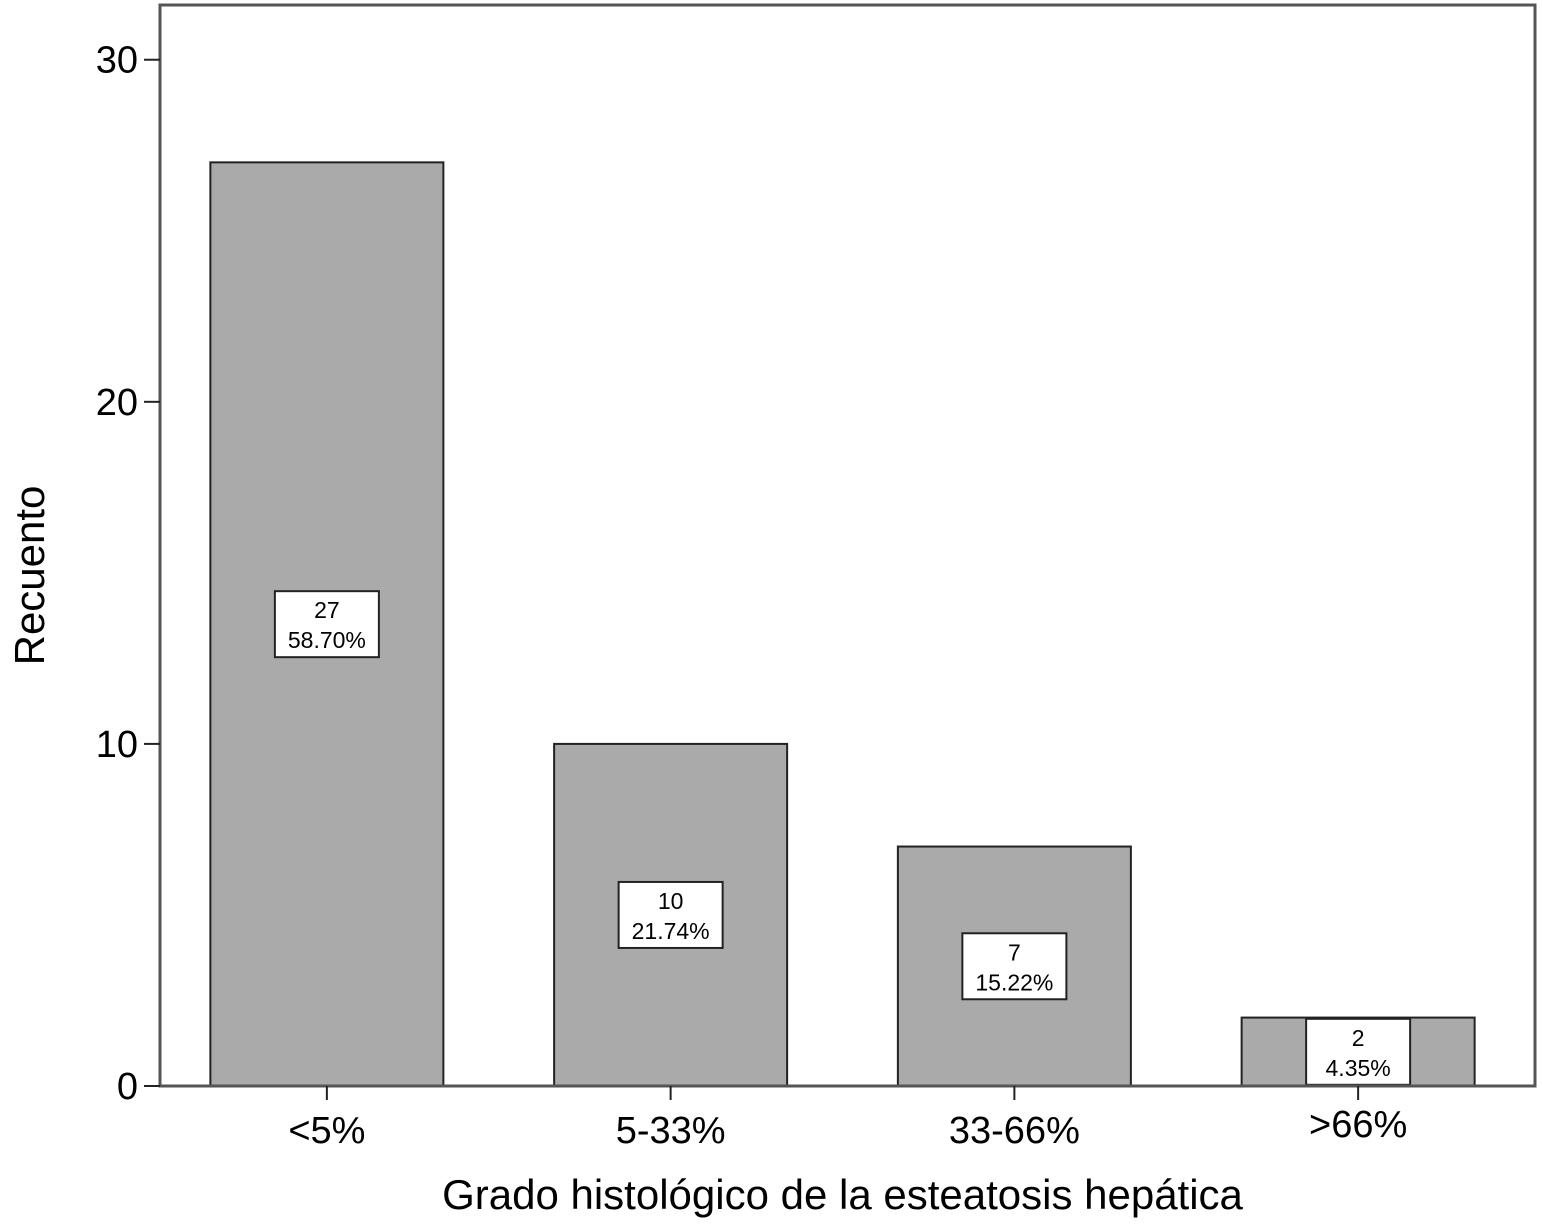 Image resolution: width=1543 pixels, height=1225 pixels. Describe the element at coordinates (1014, 982) in the screenshot. I see `data-label-percent: 15.22%` at that location.